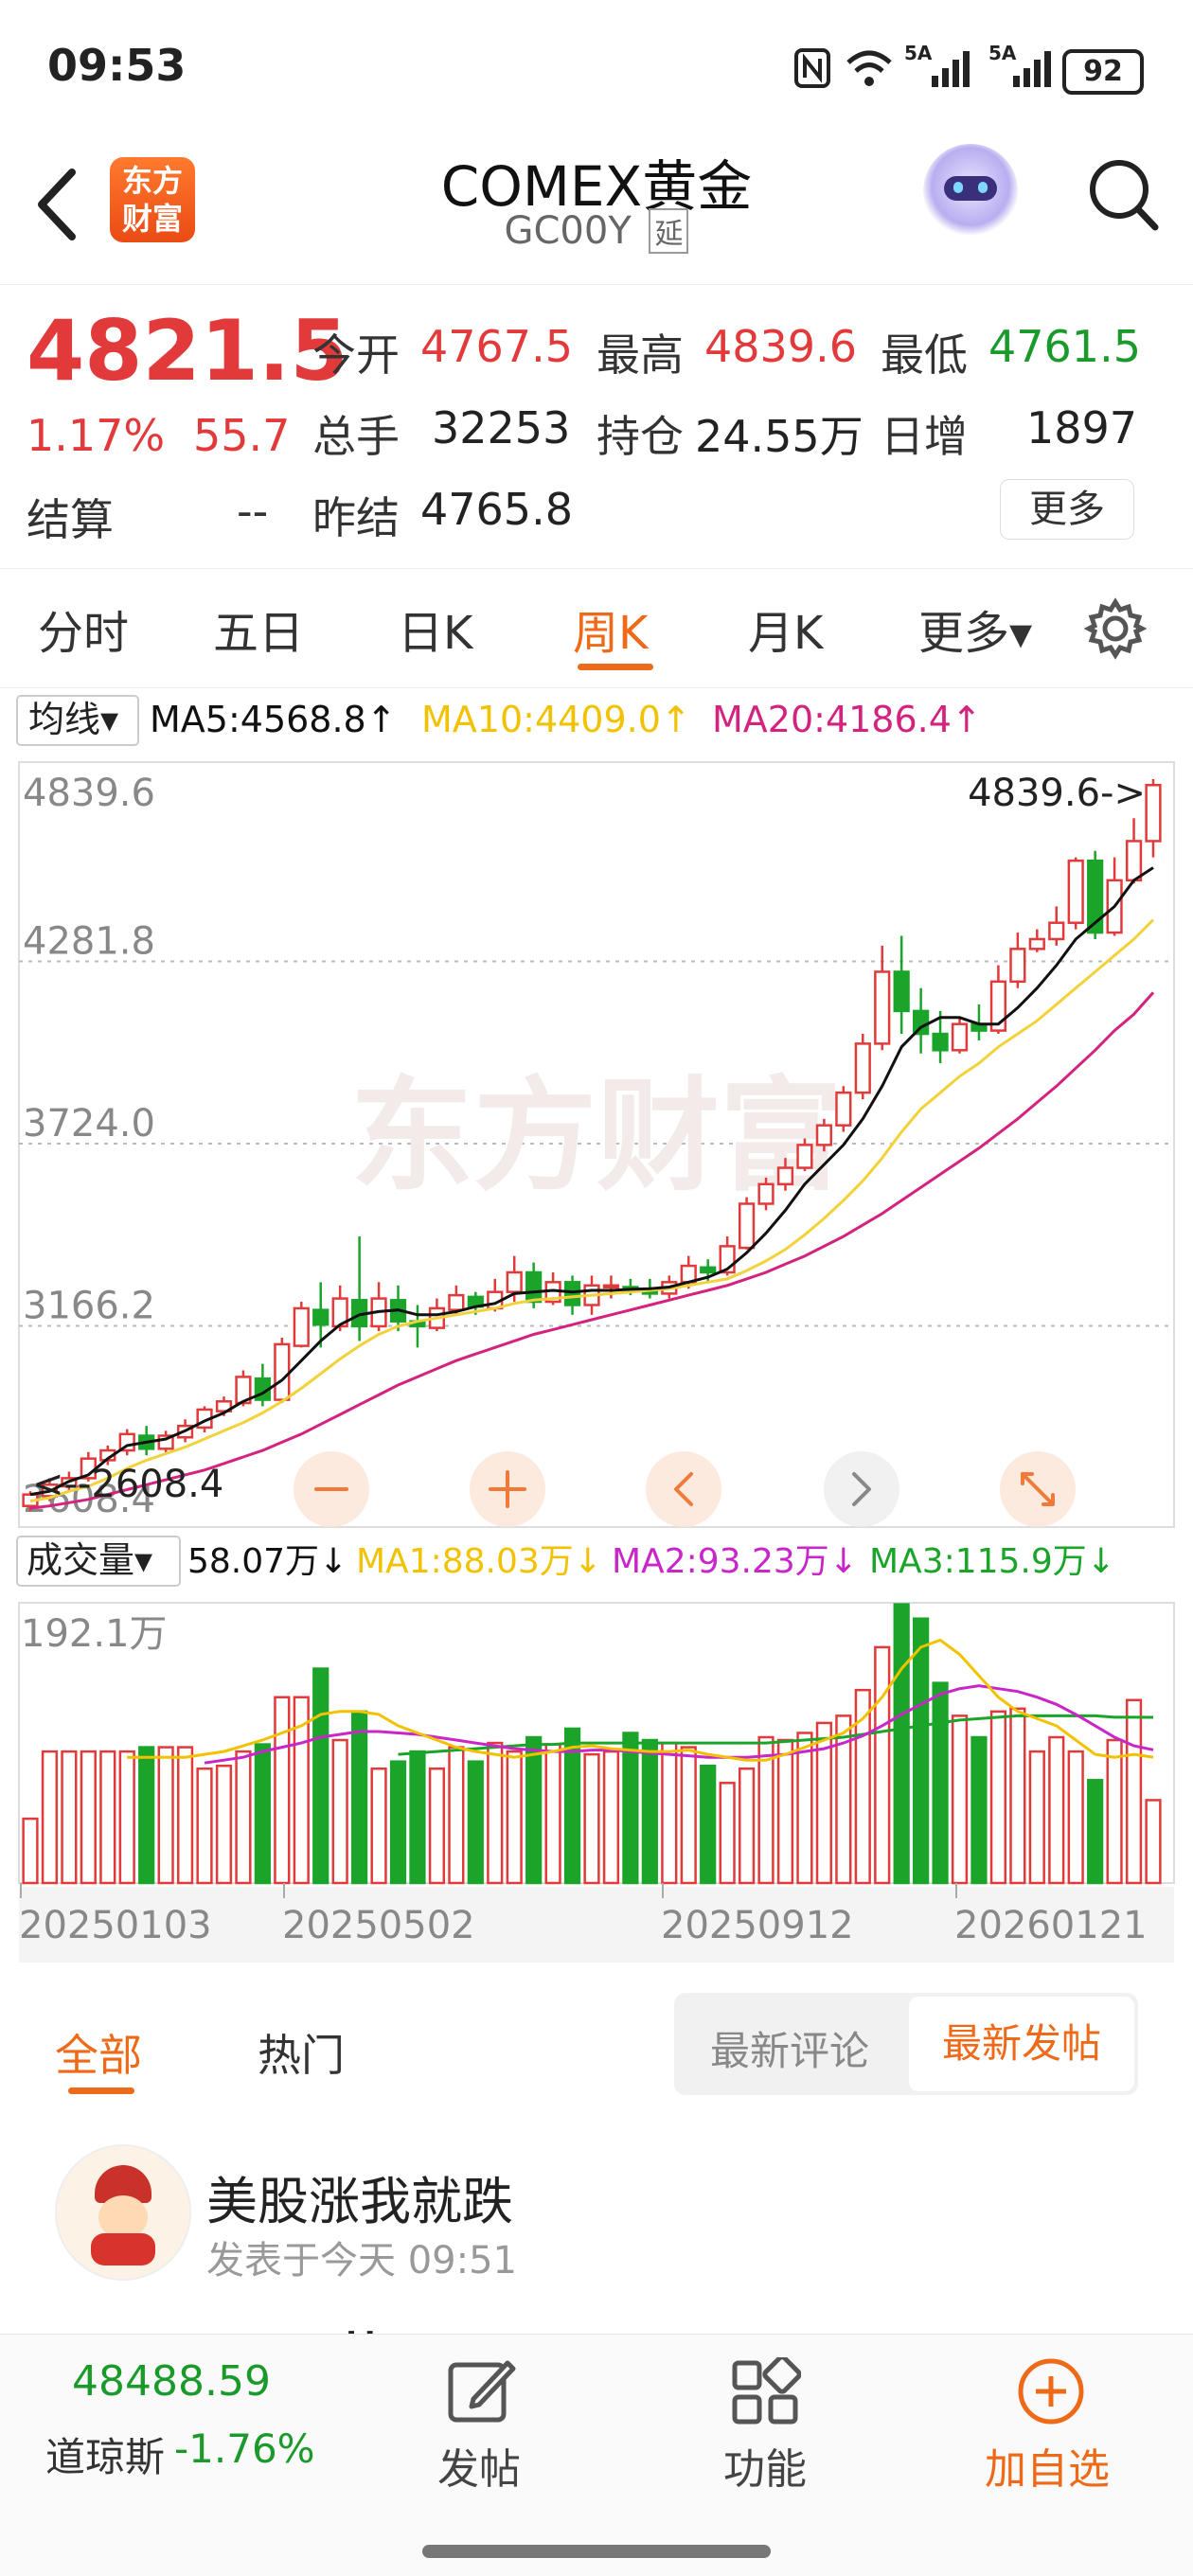 Image resolution: width=1193 pixels, height=2576 pixels. What do you see at coordinates (259, 633) in the screenshot?
I see `tab-five-day: 五日` at bounding box center [259, 633].